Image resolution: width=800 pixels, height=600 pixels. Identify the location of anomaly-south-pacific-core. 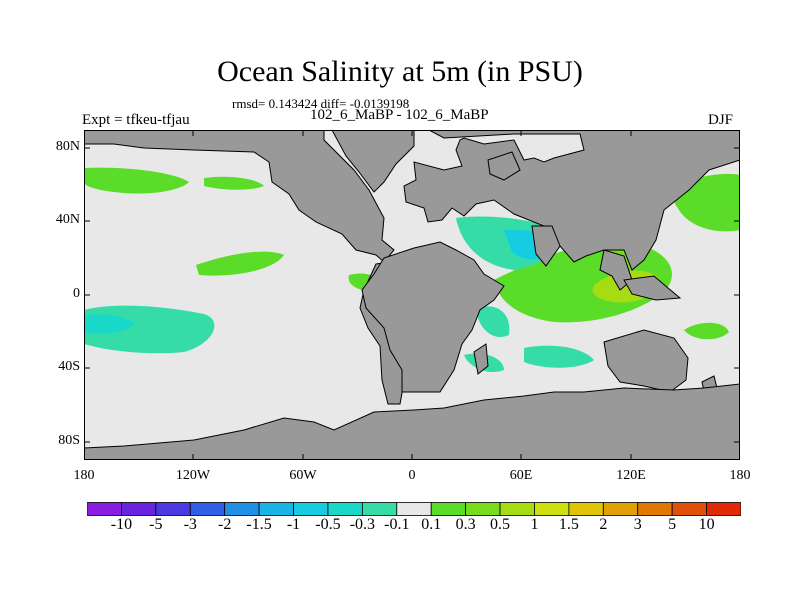
(110, 324).